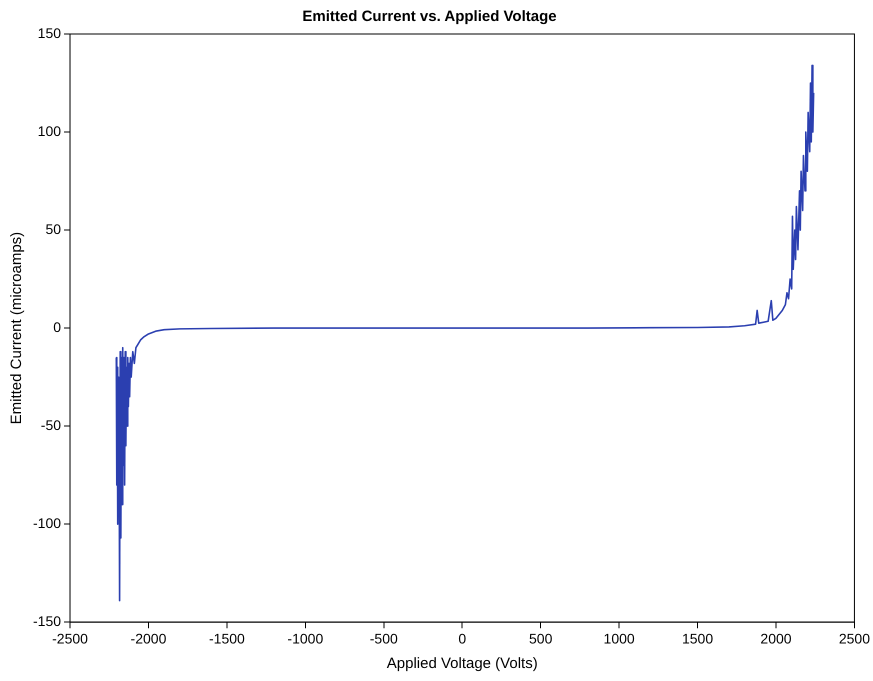 The image size is (873, 681). I want to click on y-tick-label: 0, so click(57, 326).